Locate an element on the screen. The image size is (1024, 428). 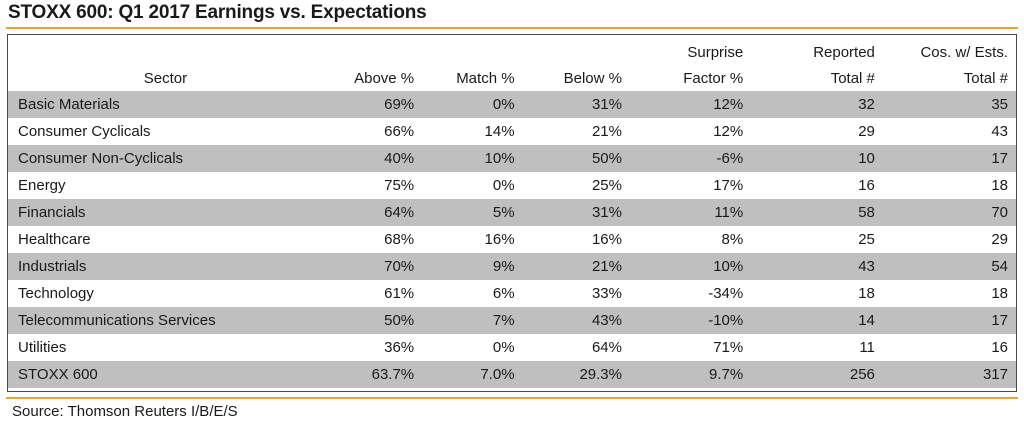
table-row: Technology 61% 6% 33% -34% 18 18 is located at coordinates (512, 293).